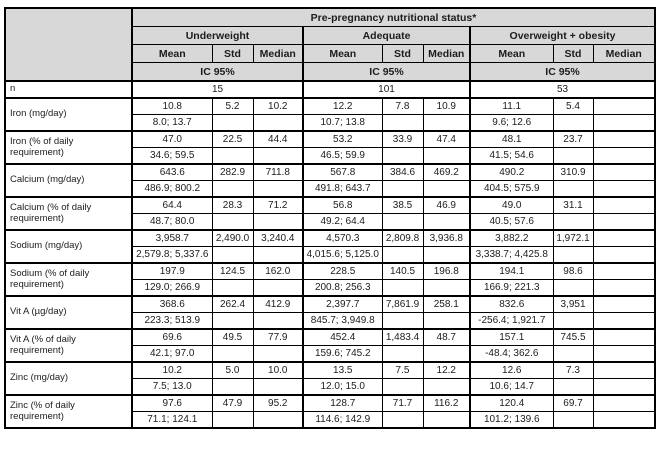  What do you see at coordinates (342, 387) in the screenshot?
I see `cell-adequate-ic: 12.0; 15.0` at bounding box center [342, 387].